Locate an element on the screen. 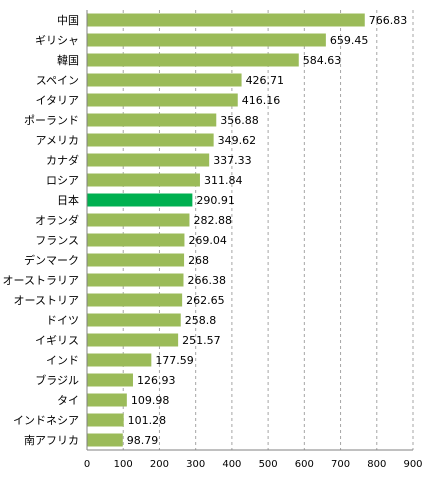 The image size is (436, 480). value-label: 337.33 is located at coordinates (232, 160).